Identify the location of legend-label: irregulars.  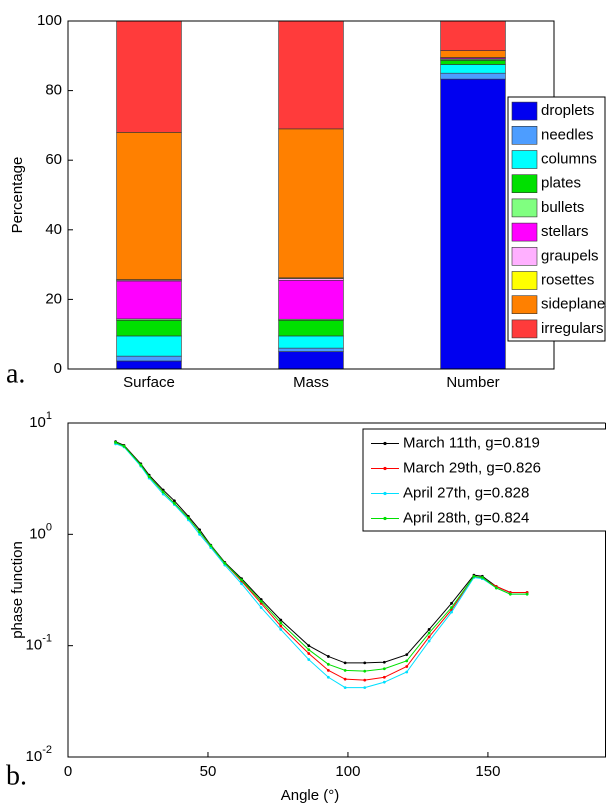
(572, 328).